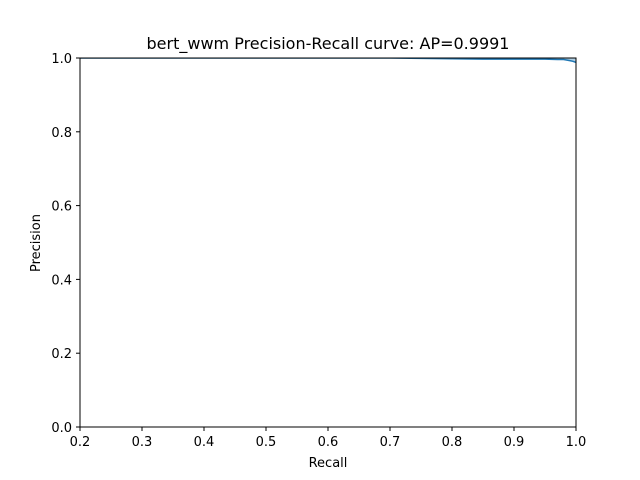 The width and height of the screenshot is (640, 480). I want to click on x-tick-label: 0.3, so click(142, 442).